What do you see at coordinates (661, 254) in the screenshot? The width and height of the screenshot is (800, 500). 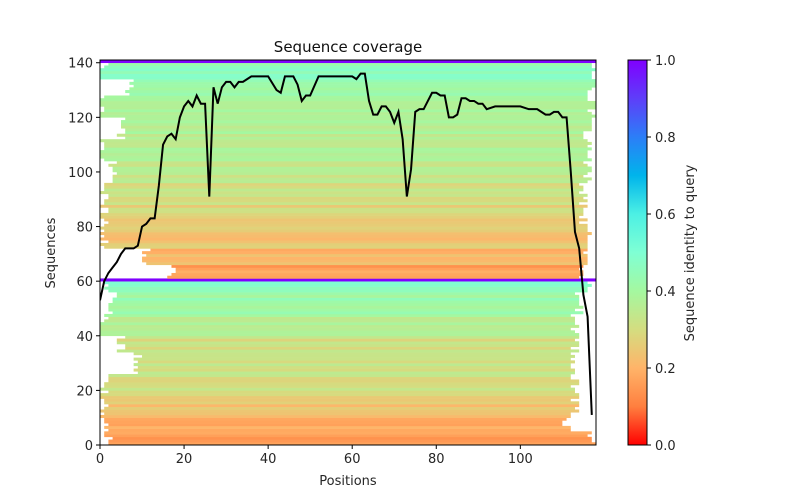 I see `colorbar-ticks: 0.0 0.2 0.4 0.6 0.8 1.0` at bounding box center [661, 254].